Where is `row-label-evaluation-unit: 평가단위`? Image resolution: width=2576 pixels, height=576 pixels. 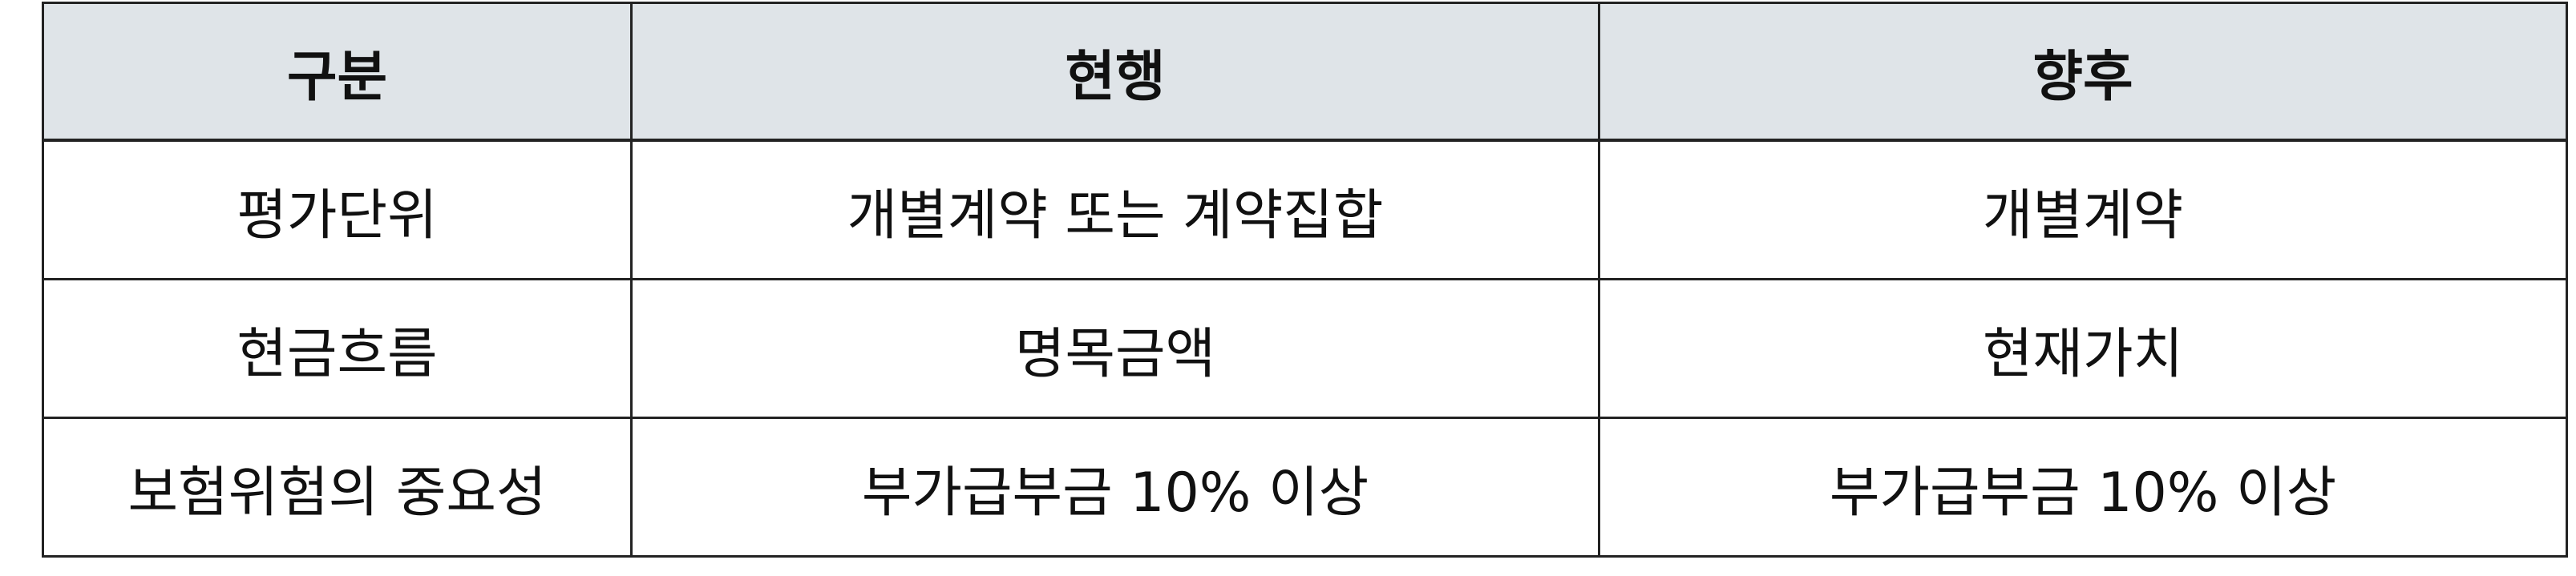
row-label-evaluation-unit: 평가단위 is located at coordinates (337, 209).